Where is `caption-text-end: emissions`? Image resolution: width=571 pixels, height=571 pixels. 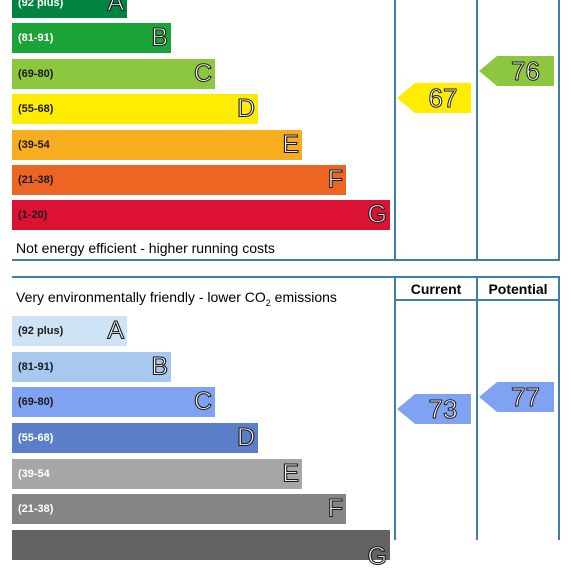 caption-text-end: emissions is located at coordinates (303, 297).